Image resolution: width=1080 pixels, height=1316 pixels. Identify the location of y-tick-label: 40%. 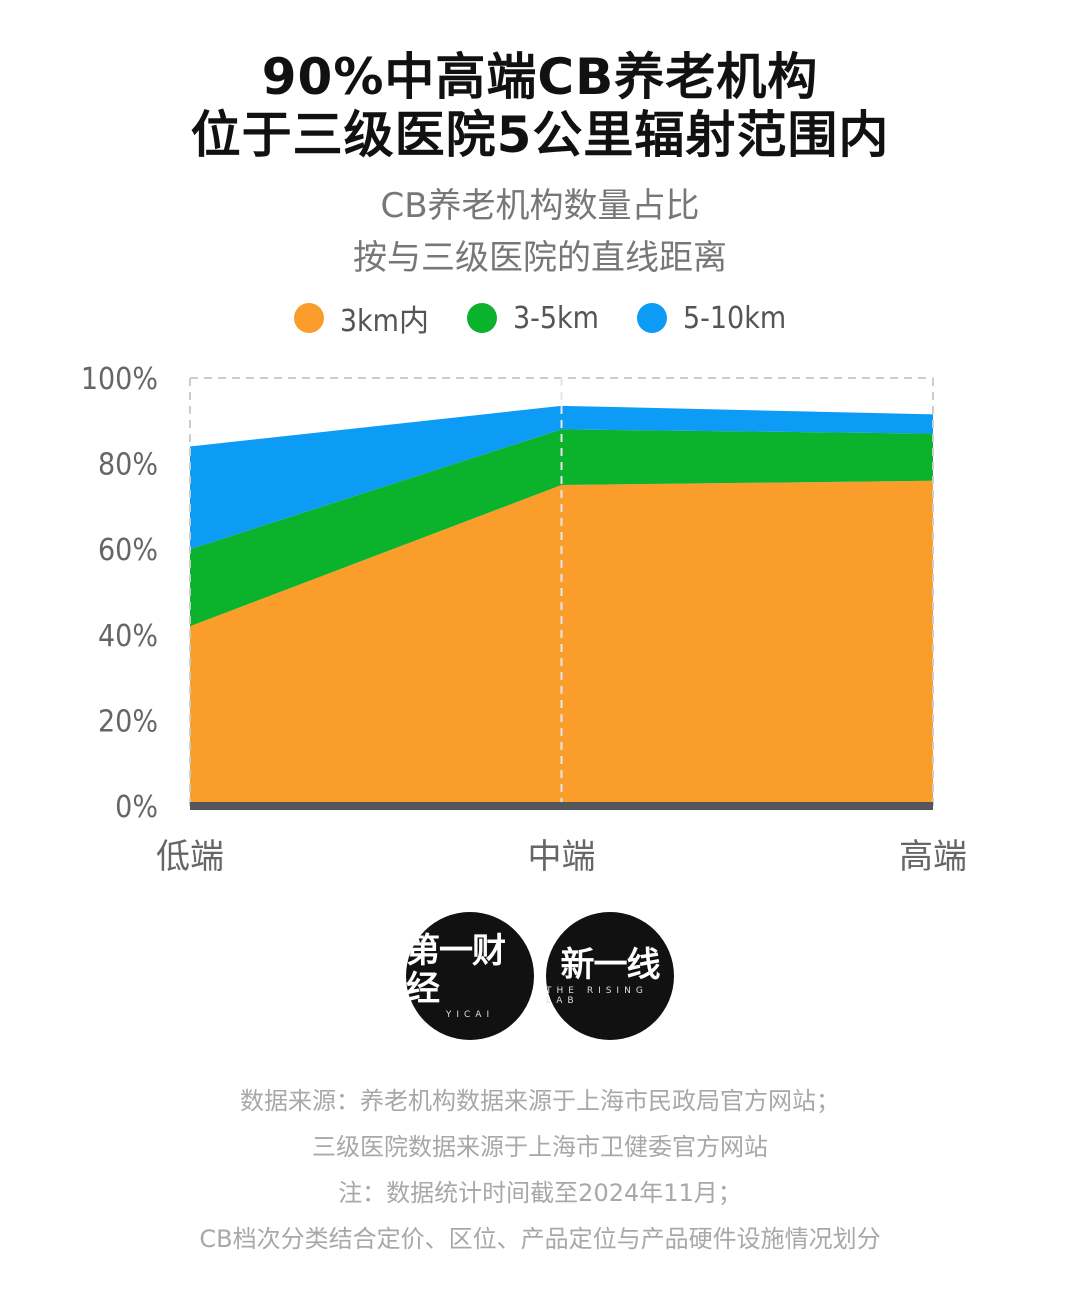
(128, 636).